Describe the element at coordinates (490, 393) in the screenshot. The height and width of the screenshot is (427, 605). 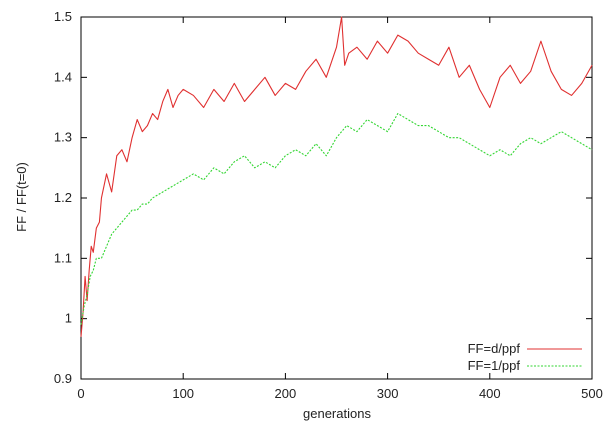
I see `x-tick-label: 400` at that location.